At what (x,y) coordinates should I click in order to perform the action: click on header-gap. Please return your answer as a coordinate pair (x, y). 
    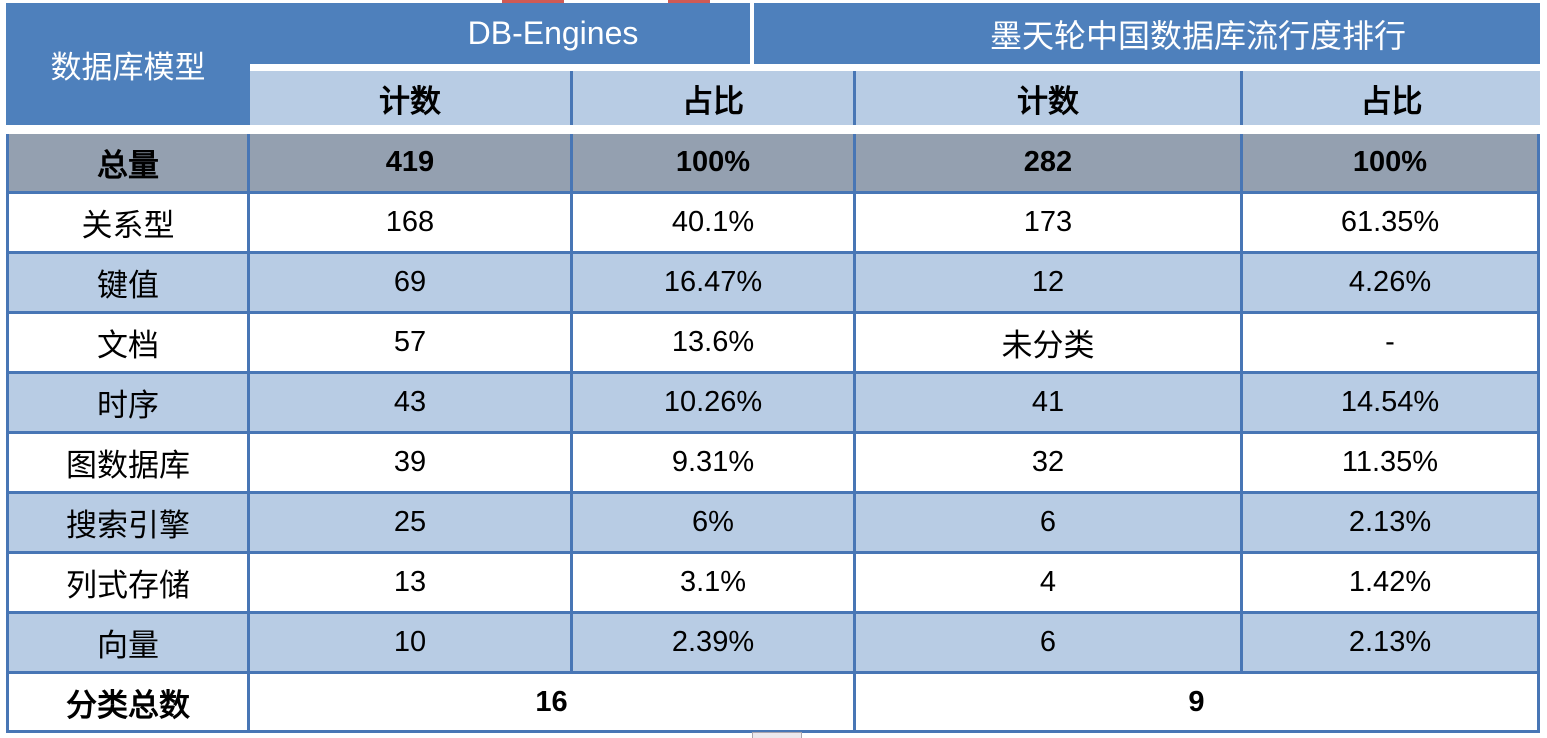
    Looking at the image, I should click on (895, 67).